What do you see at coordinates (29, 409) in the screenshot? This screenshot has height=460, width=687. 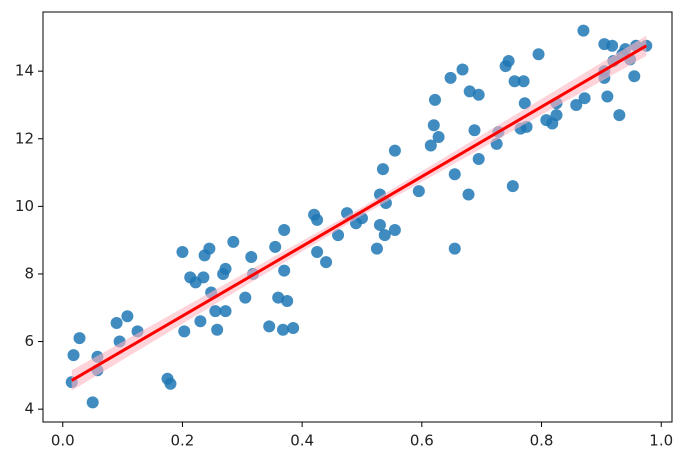 I see `y-tick-label: 4` at bounding box center [29, 409].